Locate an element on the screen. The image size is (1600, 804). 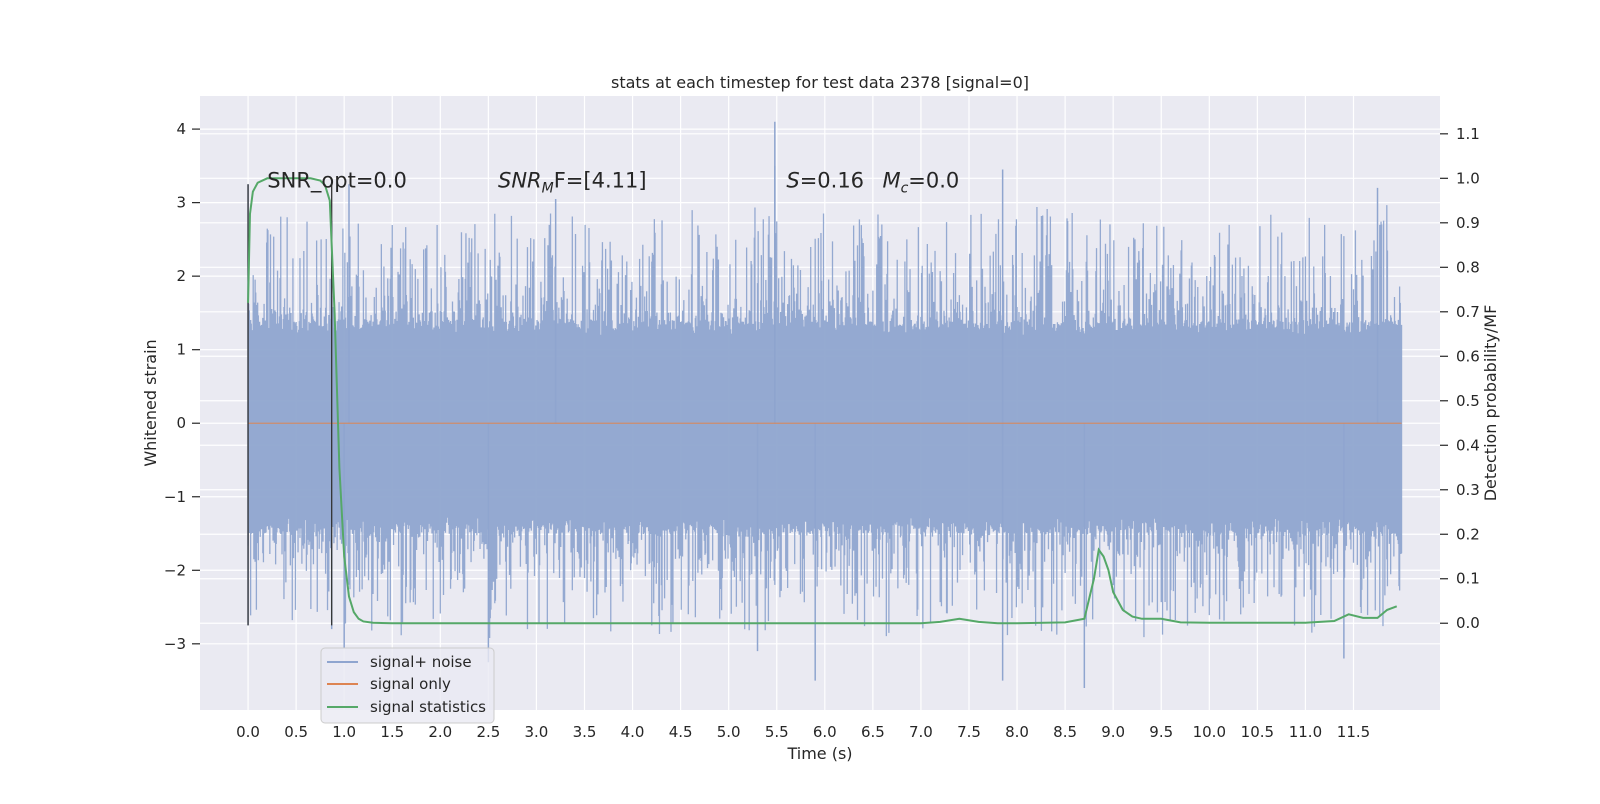
x-tick-label-9: 4.5 is located at coordinates (681, 732).